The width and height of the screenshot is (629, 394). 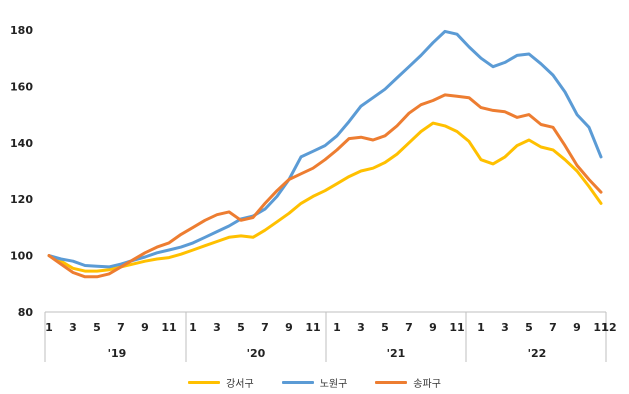 I want to click on x-tick-label-15: 7, so click(x=409, y=327).